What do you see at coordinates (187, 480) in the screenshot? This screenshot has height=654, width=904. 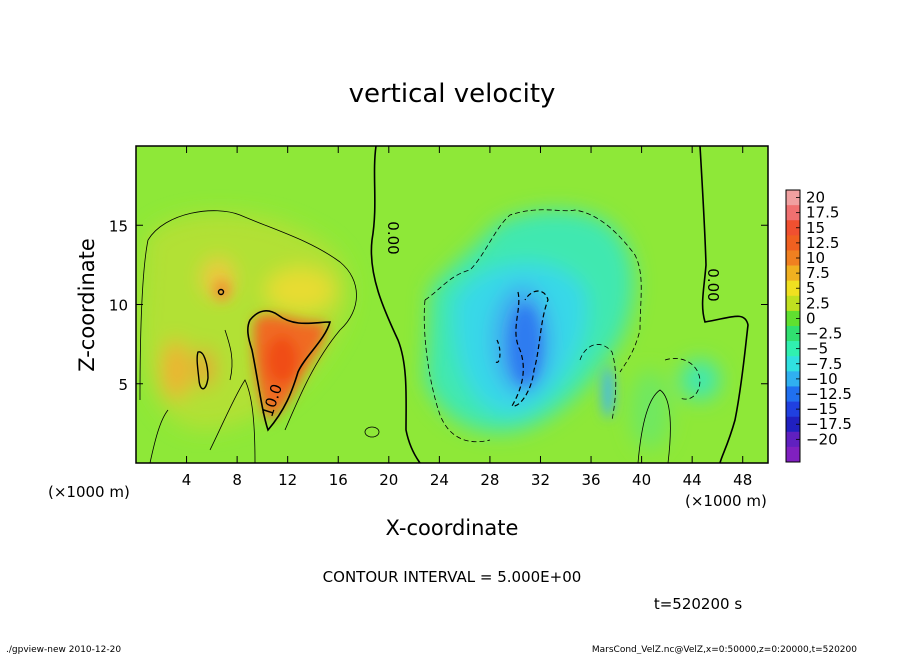 I see `x-tick-label: 4` at bounding box center [187, 480].